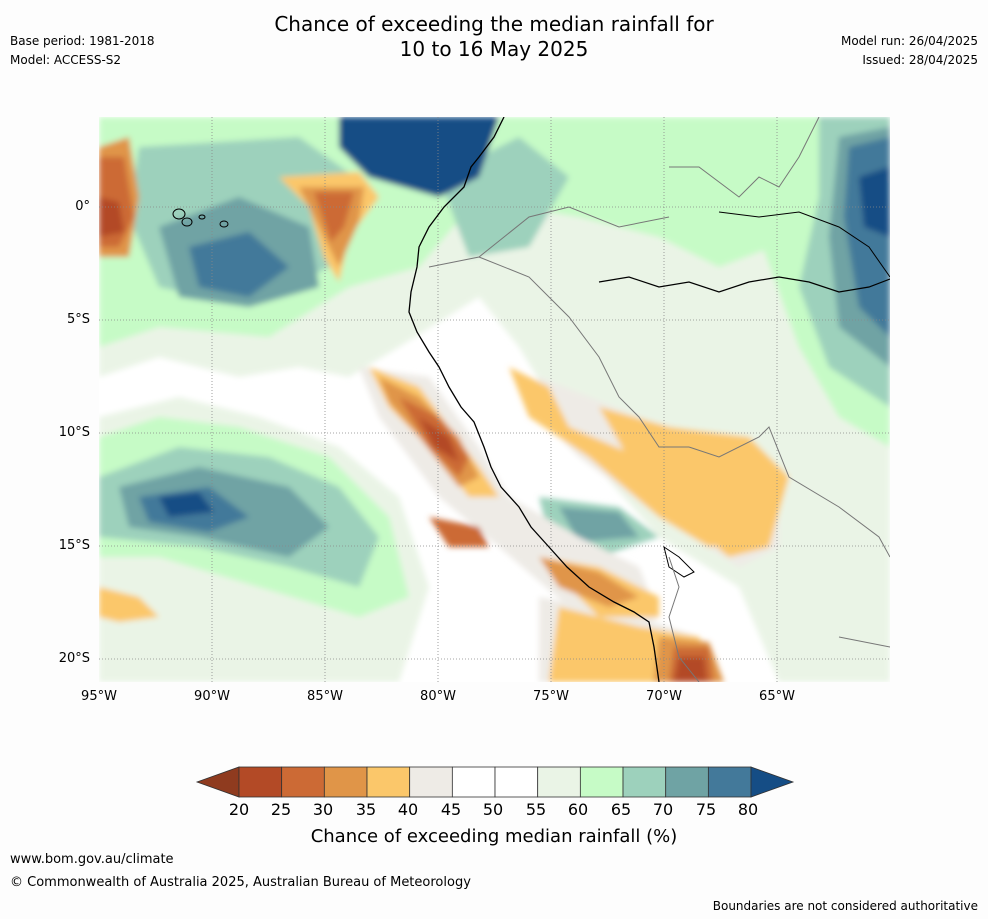 The image size is (988, 919). Describe the element at coordinates (679, 561) in the screenshot. I see `lake-outline` at that location.